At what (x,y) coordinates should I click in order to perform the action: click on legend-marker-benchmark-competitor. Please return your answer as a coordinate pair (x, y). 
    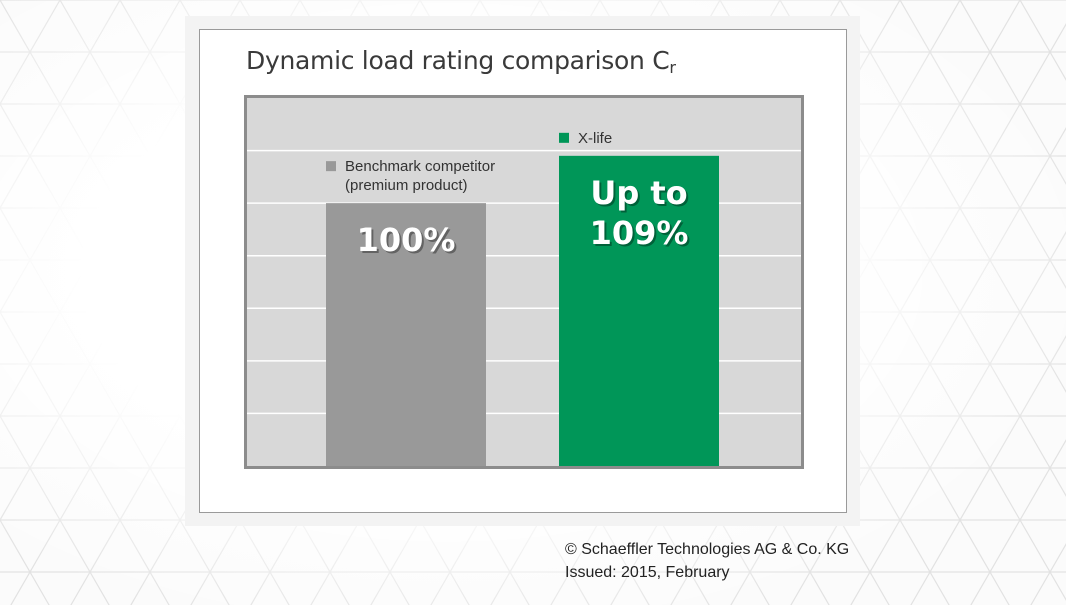
    Looking at the image, I should click on (331, 166).